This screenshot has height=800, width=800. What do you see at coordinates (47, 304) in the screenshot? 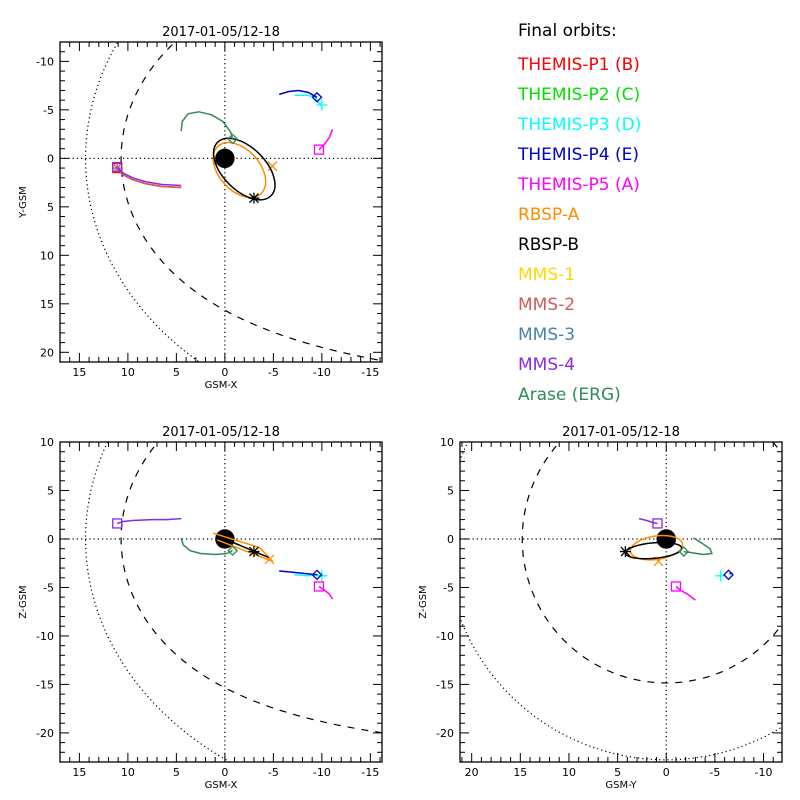
I see `y-tick-label: 15` at bounding box center [47, 304].